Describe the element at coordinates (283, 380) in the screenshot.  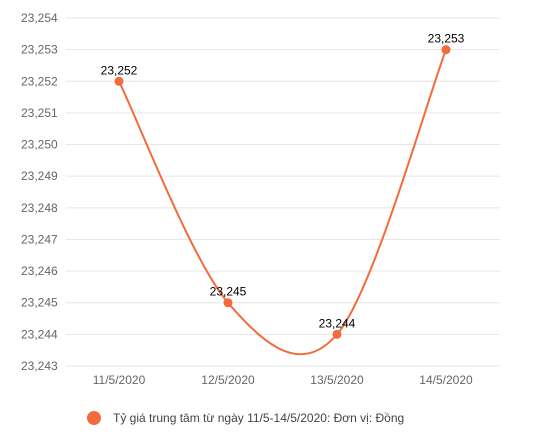
I see `x-axis-tick-labels: 11/5/2020 12/5/2020 13/5/2020 14/5/2020` at that location.